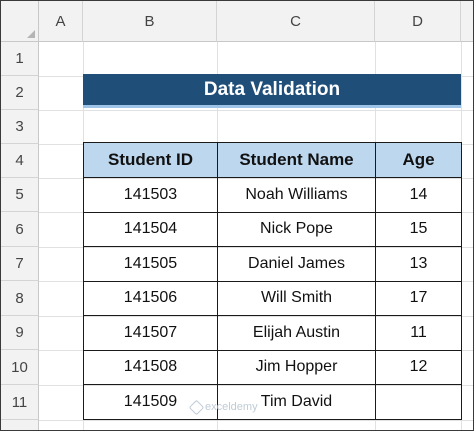 The height and width of the screenshot is (431, 474). I want to click on row-header-12-partial, so click(20, 425).